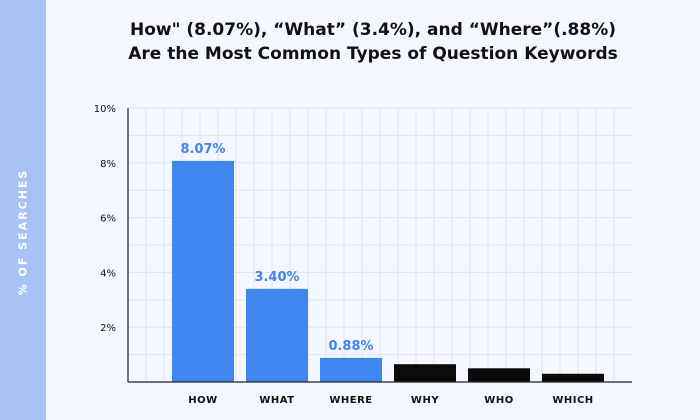 The height and width of the screenshot is (420, 700). Describe the element at coordinates (108, 328) in the screenshot. I see `y-tick-label: 2%` at that location.